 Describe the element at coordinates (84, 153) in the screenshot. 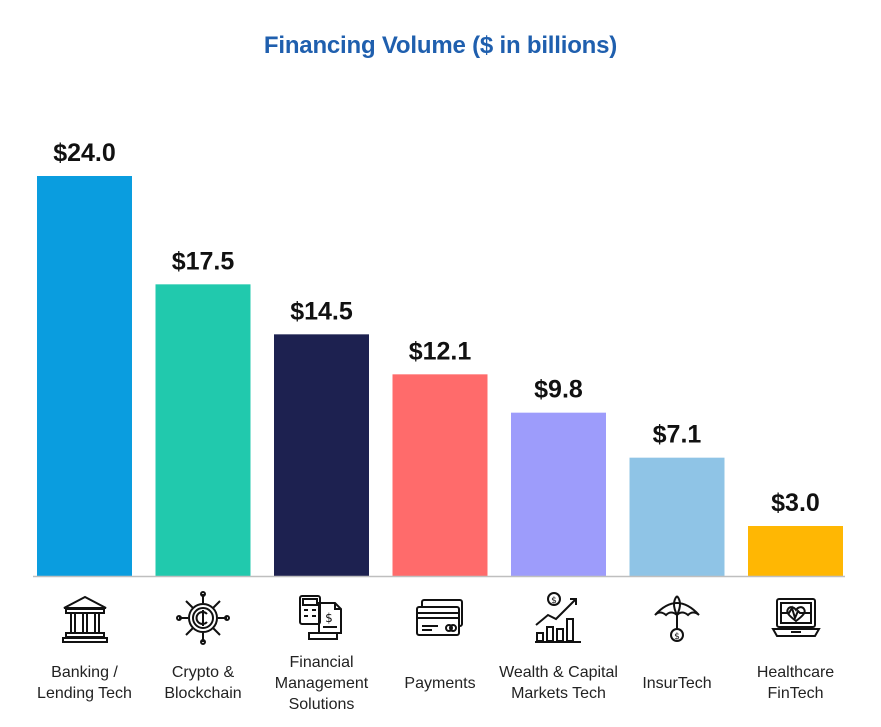

I see `value-label-1: $24.0` at that location.